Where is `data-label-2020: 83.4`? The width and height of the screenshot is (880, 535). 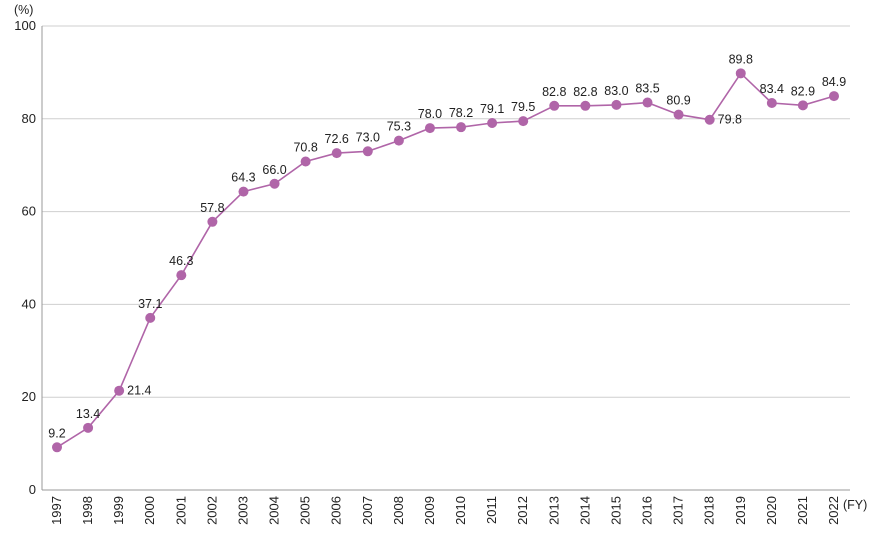
data-label-2020: 83.4 is located at coordinates (772, 89).